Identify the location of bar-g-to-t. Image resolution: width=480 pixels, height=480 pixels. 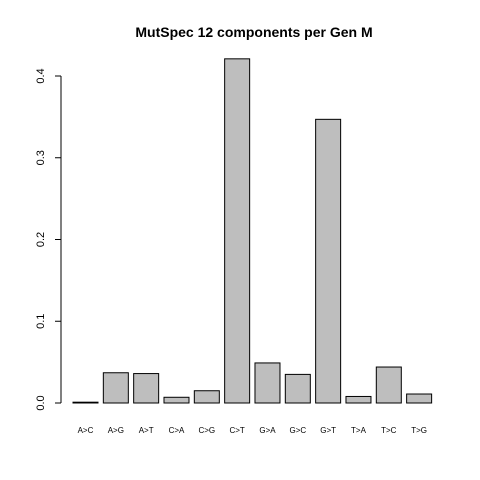
(328, 261).